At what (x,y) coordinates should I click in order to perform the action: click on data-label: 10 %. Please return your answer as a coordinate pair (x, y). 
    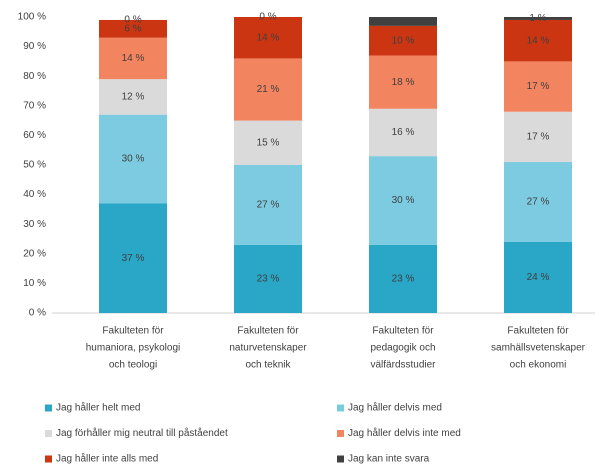
    Looking at the image, I should click on (403, 40).